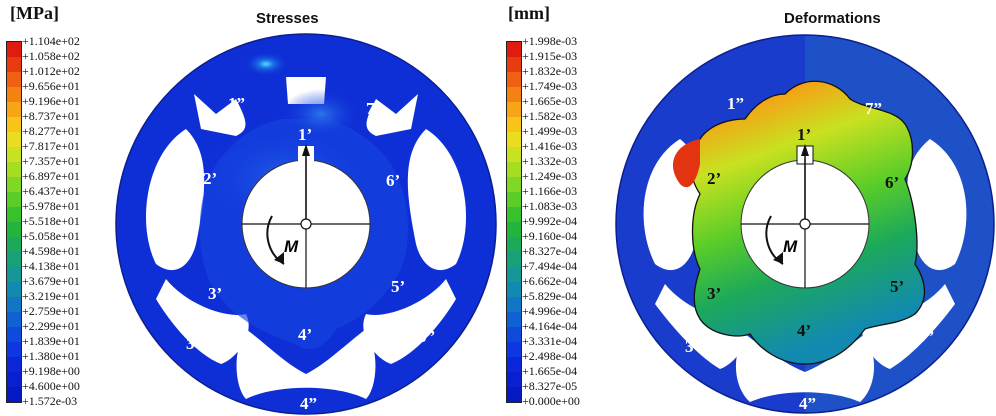 This screenshot has height=416, width=996. What do you see at coordinates (51, 56) in the screenshot?
I see `legend-tick-label: +1.058e+02` at bounding box center [51, 56].